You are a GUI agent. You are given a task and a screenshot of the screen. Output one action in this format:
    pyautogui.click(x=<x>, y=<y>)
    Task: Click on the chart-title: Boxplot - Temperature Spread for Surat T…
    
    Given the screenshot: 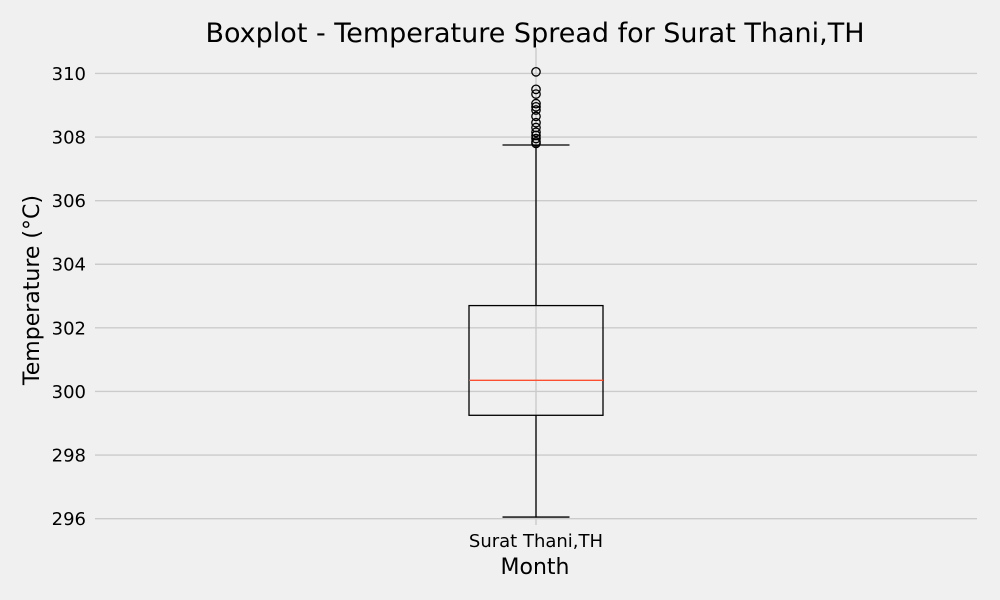 What is the action you would take?
    pyautogui.click(x=534, y=33)
    